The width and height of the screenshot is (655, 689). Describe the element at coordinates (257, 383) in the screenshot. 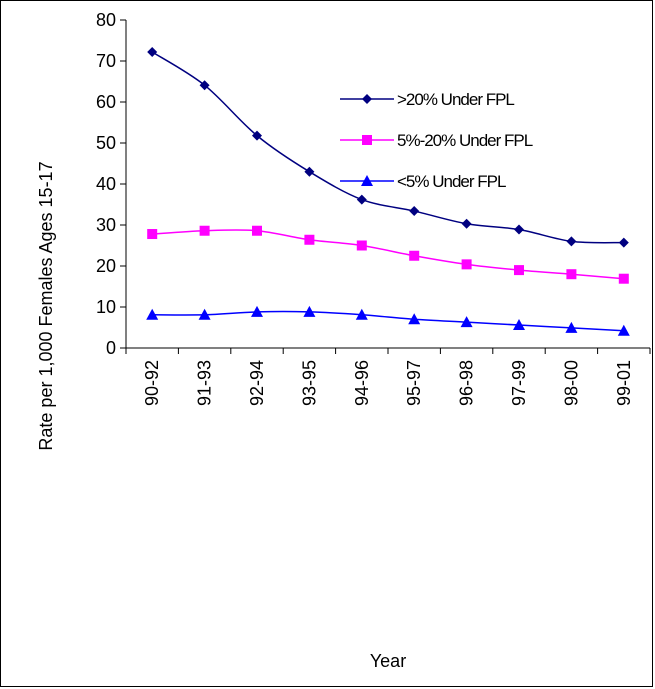

I see `x-tick-label: 92-94` at that location.